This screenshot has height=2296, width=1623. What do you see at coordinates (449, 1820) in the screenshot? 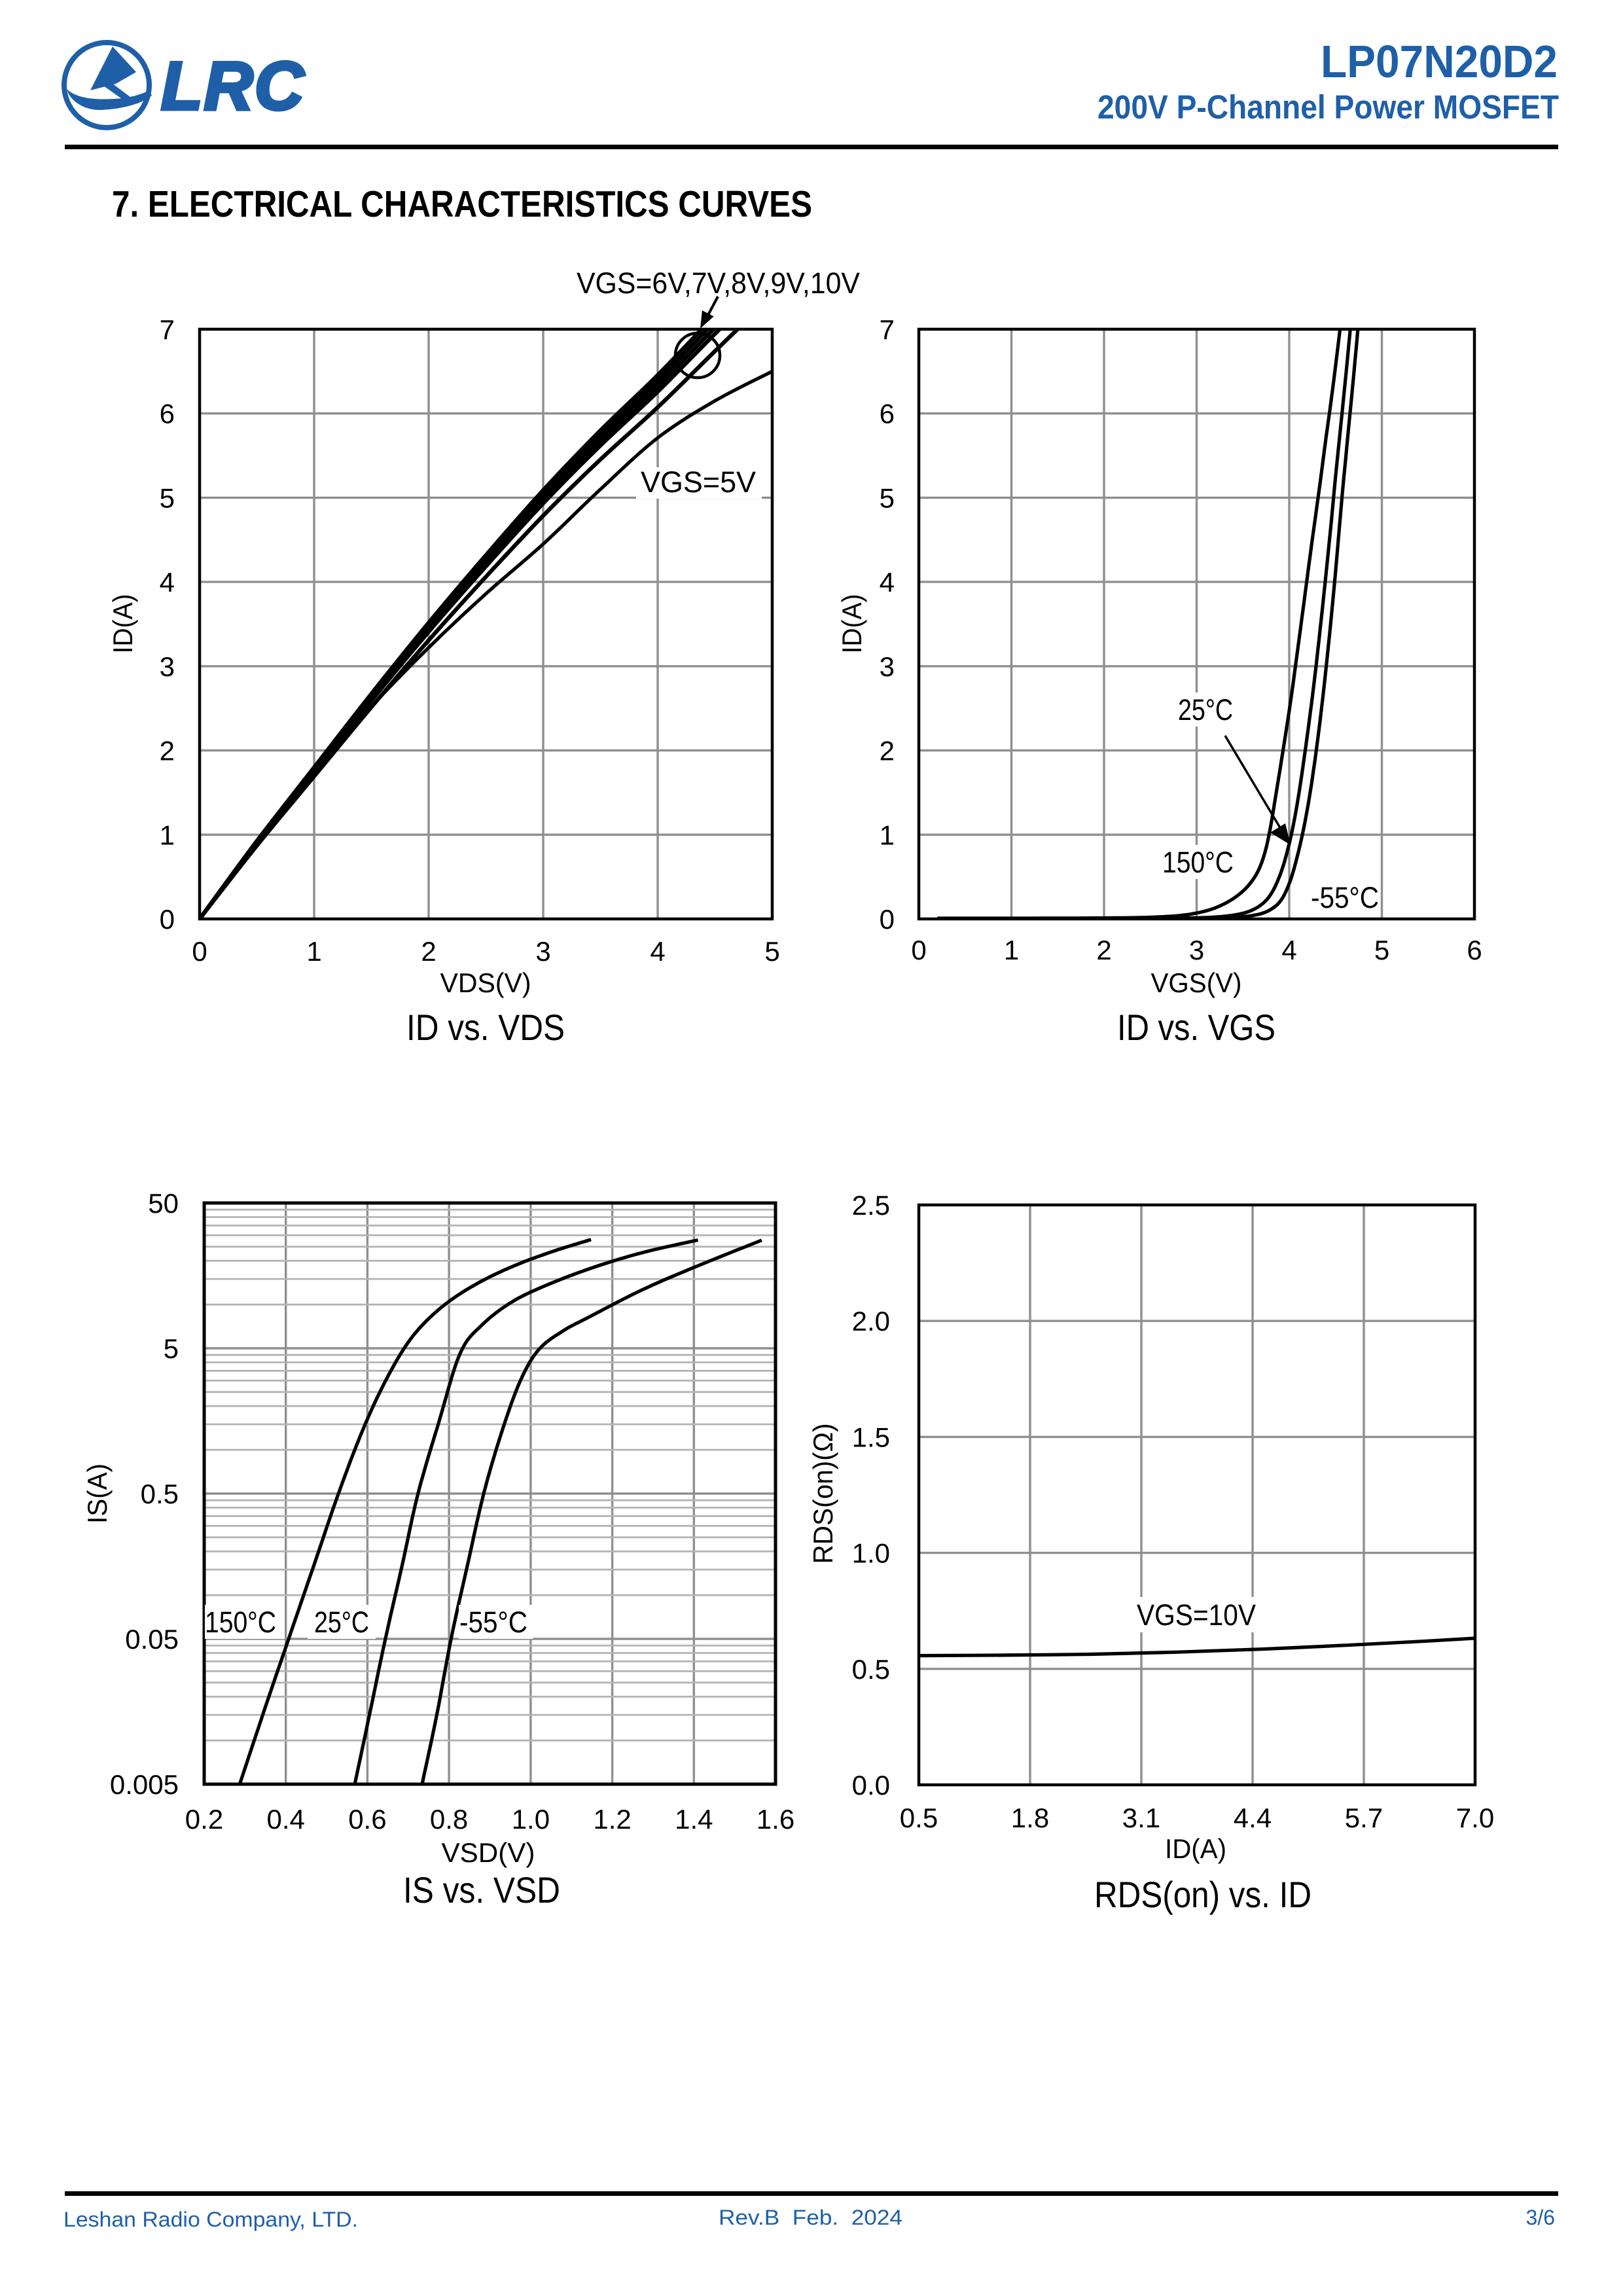
I see `svg-text: 0.8` at bounding box center [449, 1820].